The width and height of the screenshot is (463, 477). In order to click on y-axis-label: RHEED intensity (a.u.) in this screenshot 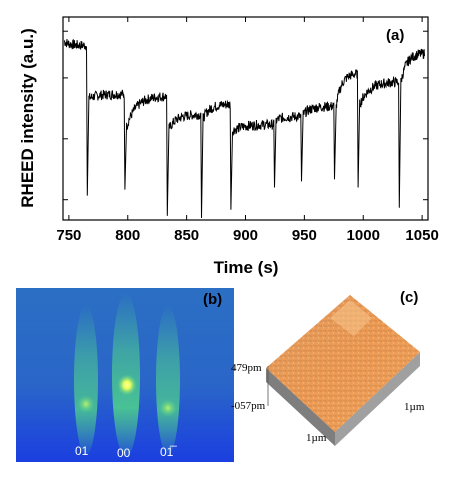, I will do `click(27, 117)`.